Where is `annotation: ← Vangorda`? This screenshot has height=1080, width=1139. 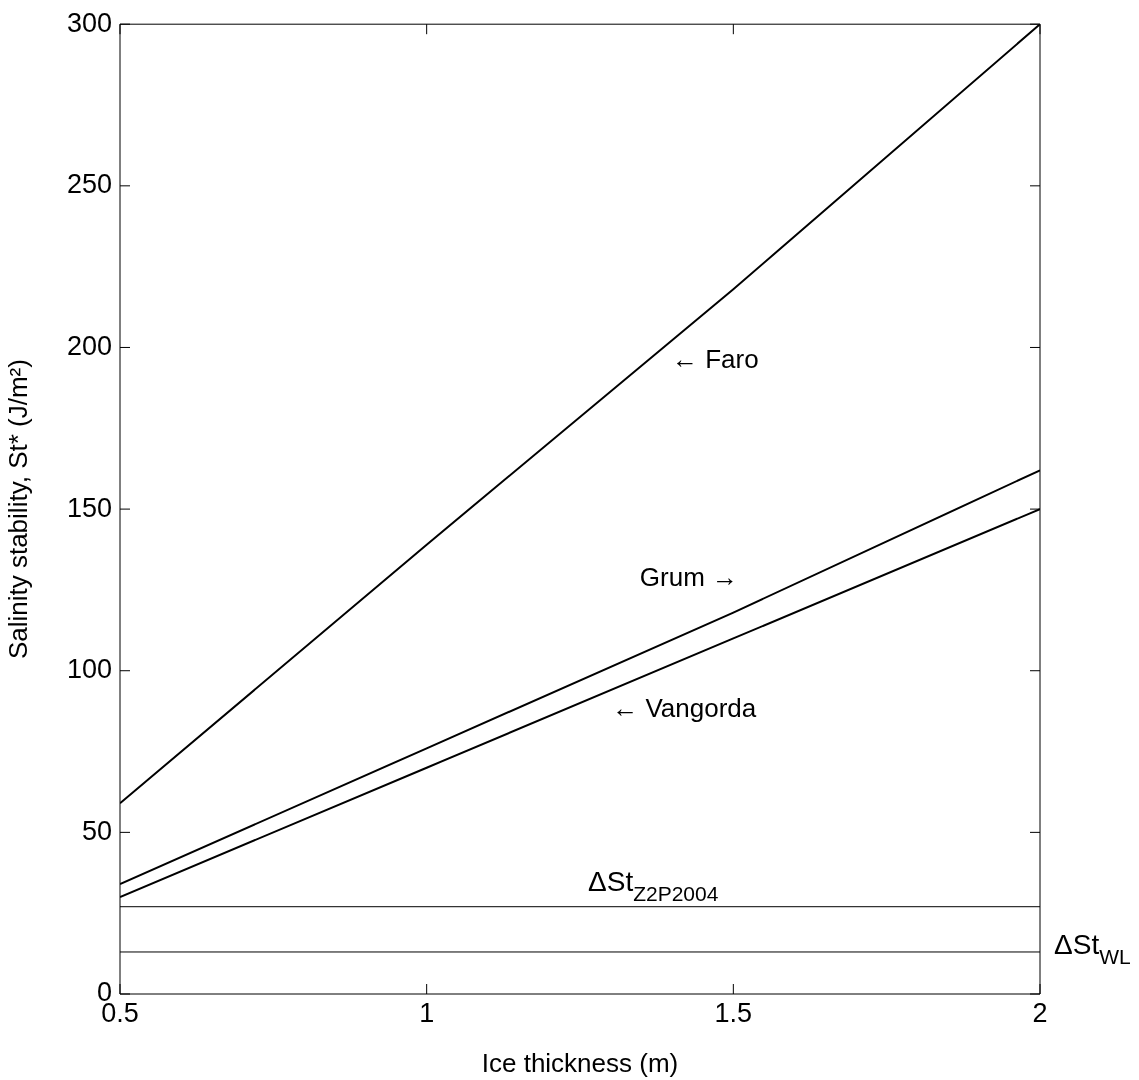 annotation: ← Vangorda is located at coordinates (684, 707).